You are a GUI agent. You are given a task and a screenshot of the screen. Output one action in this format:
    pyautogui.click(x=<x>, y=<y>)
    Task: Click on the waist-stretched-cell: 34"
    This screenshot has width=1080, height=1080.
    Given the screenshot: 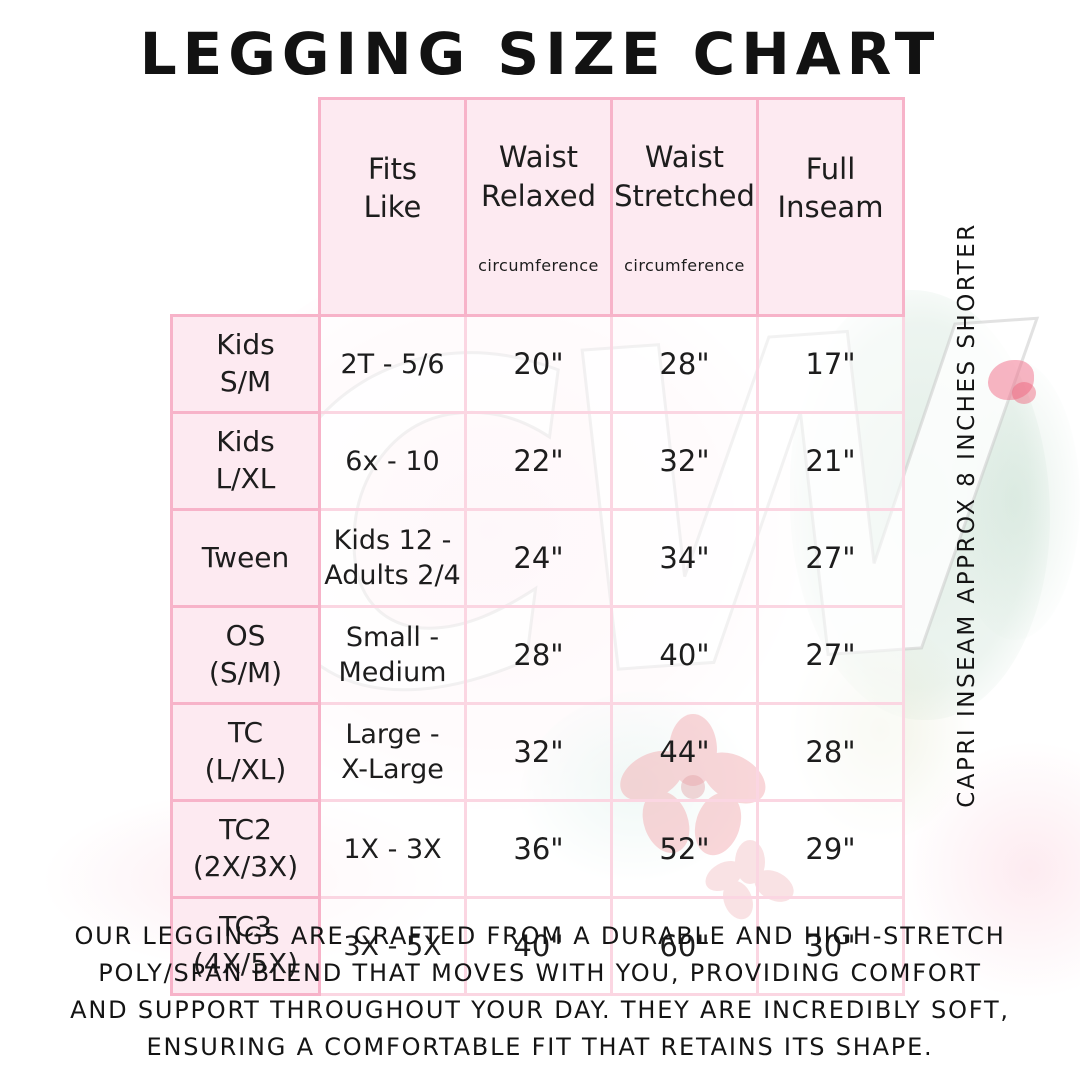 What is the action you would take?
    pyautogui.click(x=684, y=558)
    